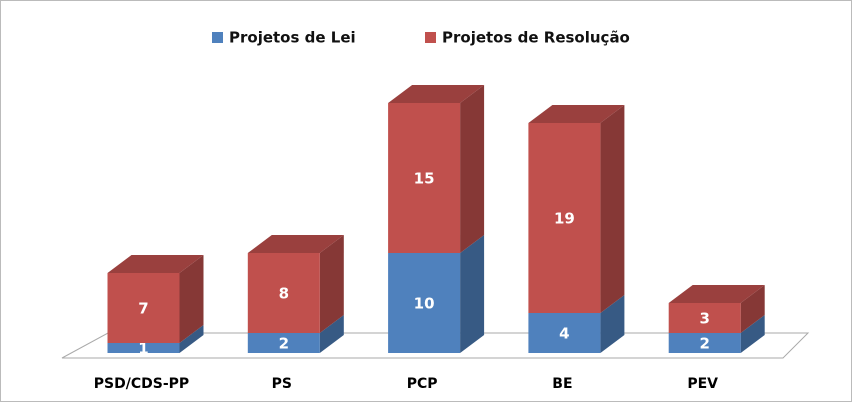  Describe the element at coordinates (422, 384) in the screenshot. I see `x-tick-label: PCP` at that location.